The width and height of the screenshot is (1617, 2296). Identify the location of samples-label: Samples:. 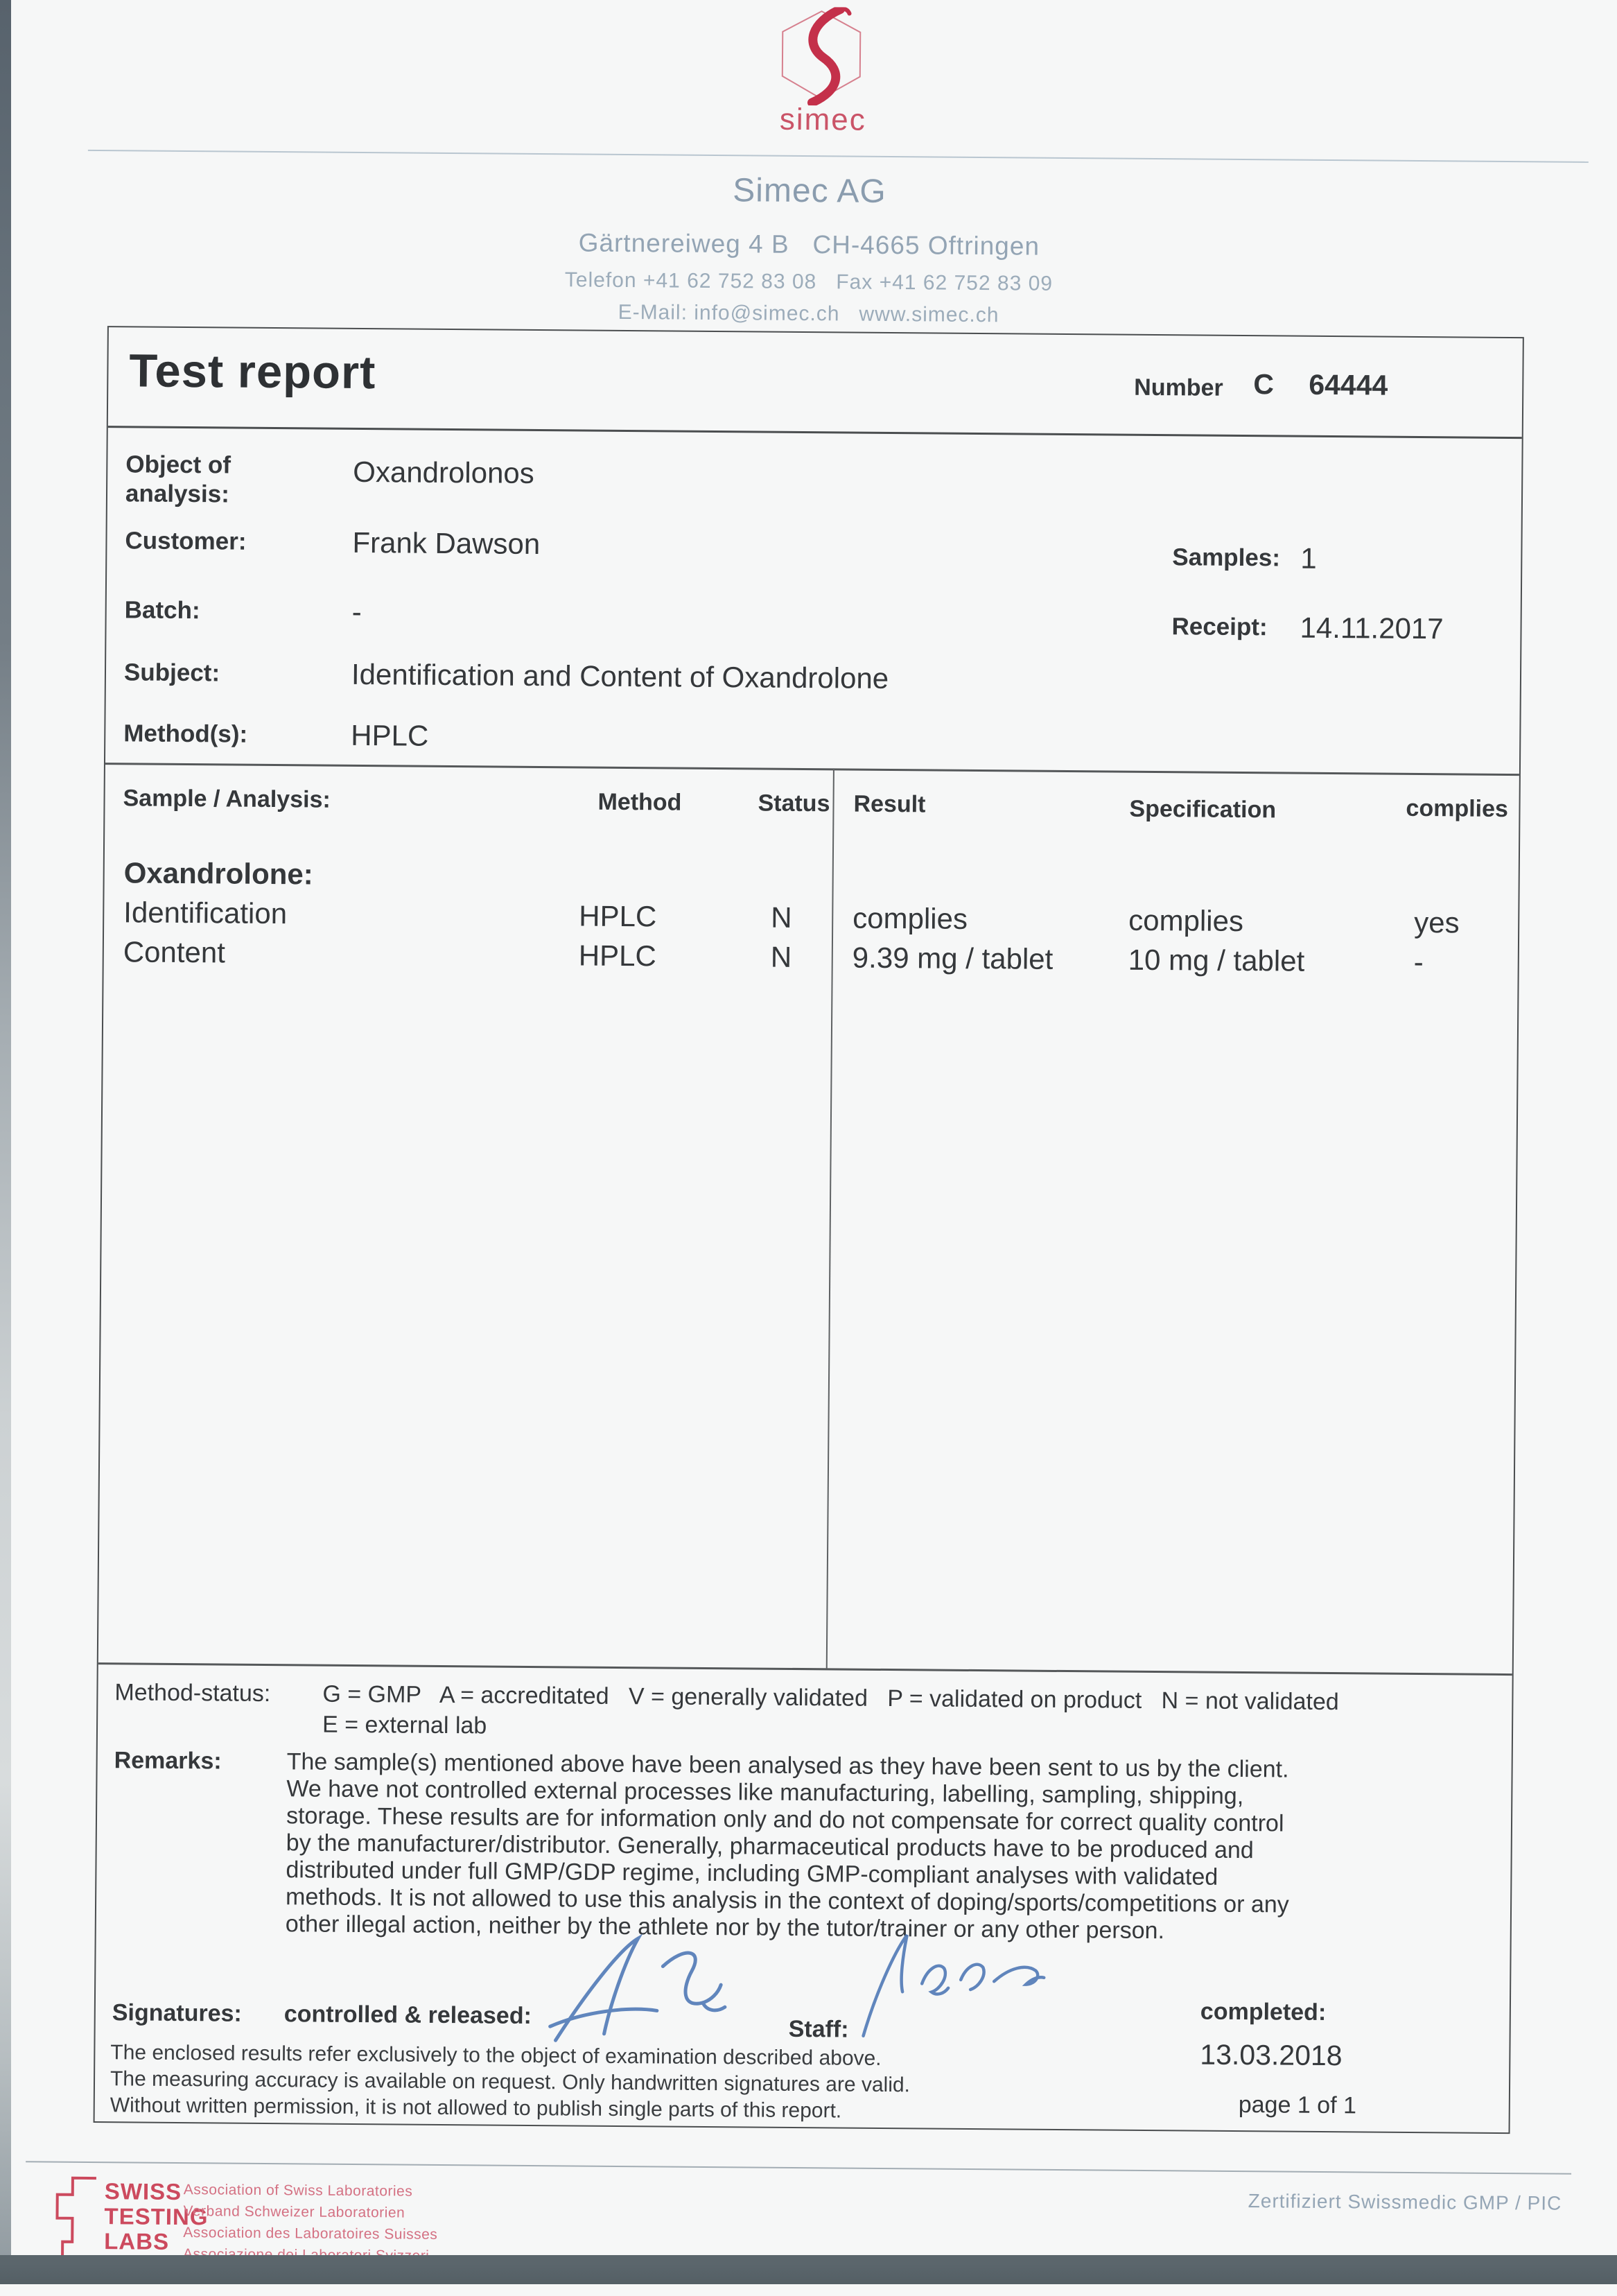
(1226, 557).